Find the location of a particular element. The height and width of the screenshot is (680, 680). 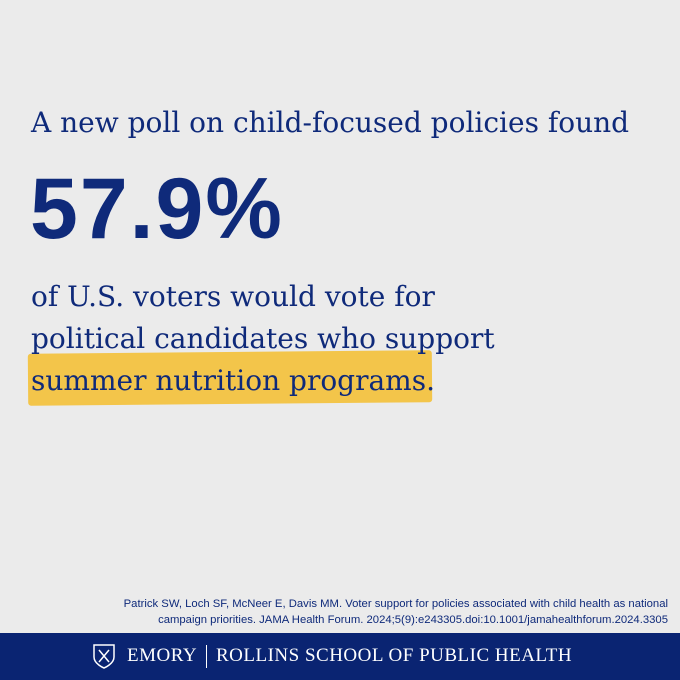

body-line: political candidates who support is located at coordinates (263, 338).